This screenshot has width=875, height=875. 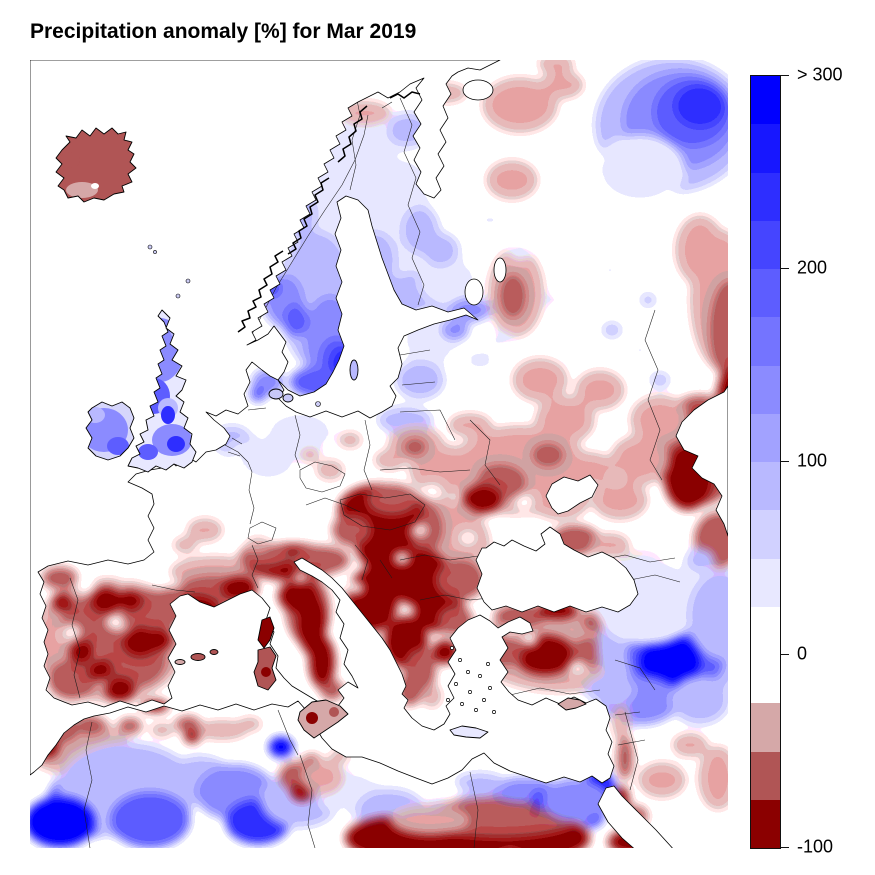 I want to click on kola-coast, so click(x=405, y=95).